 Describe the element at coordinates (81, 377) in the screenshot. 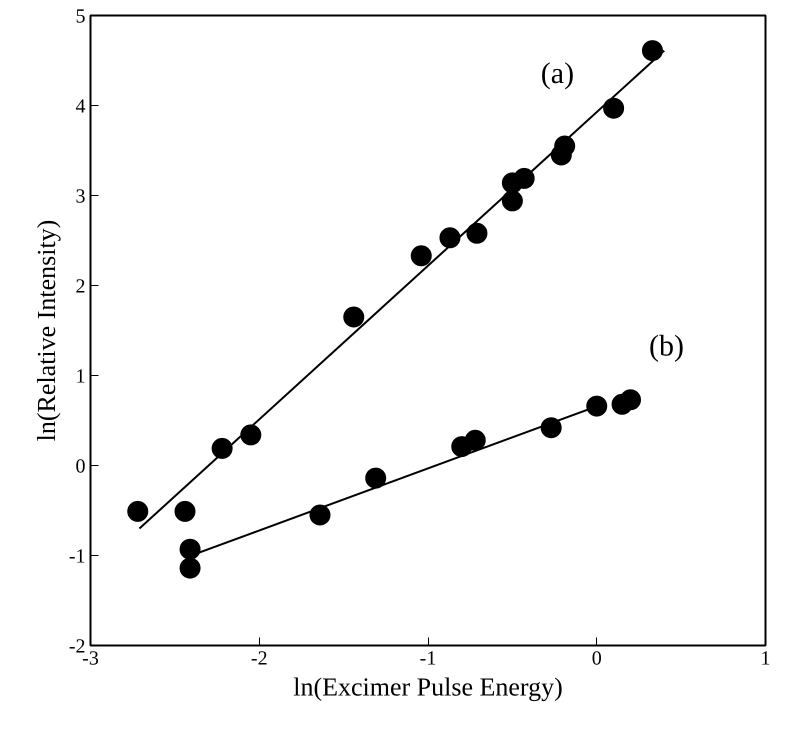

I see `y-tick-label: 1` at that location.